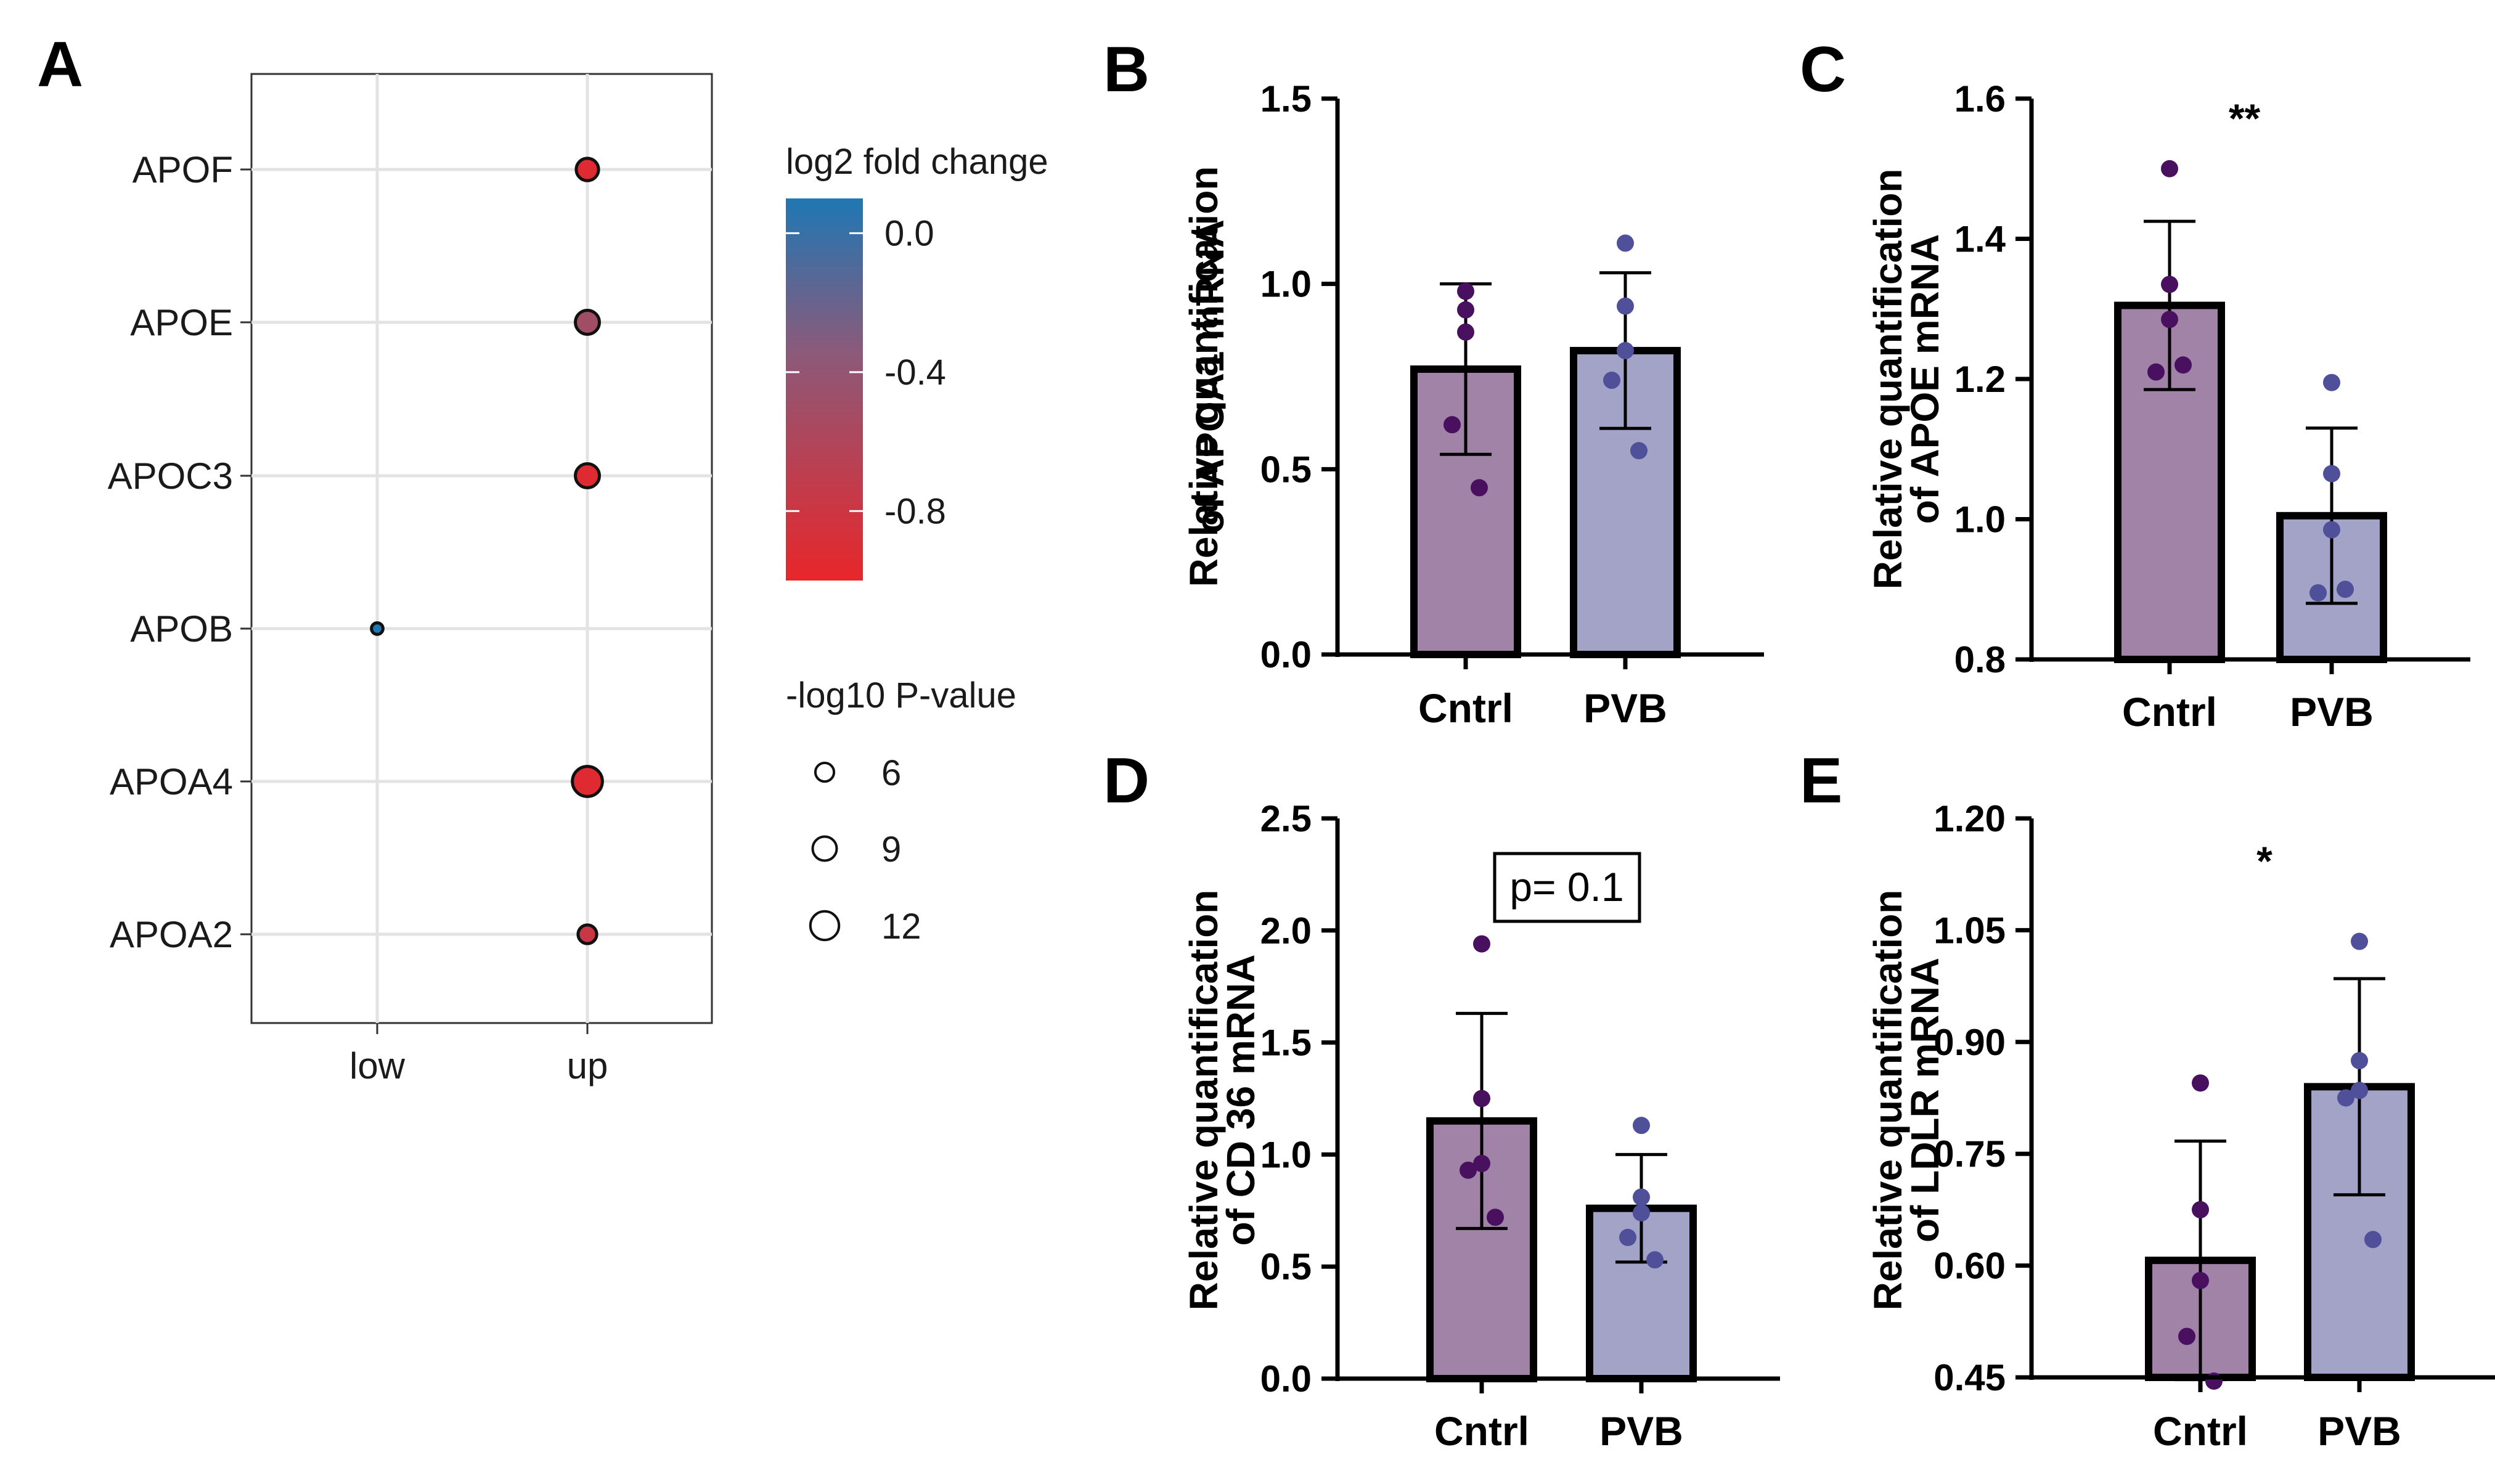 The width and height of the screenshot is (2495, 1484). I want to click on significance-label: **, so click(2245, 118).